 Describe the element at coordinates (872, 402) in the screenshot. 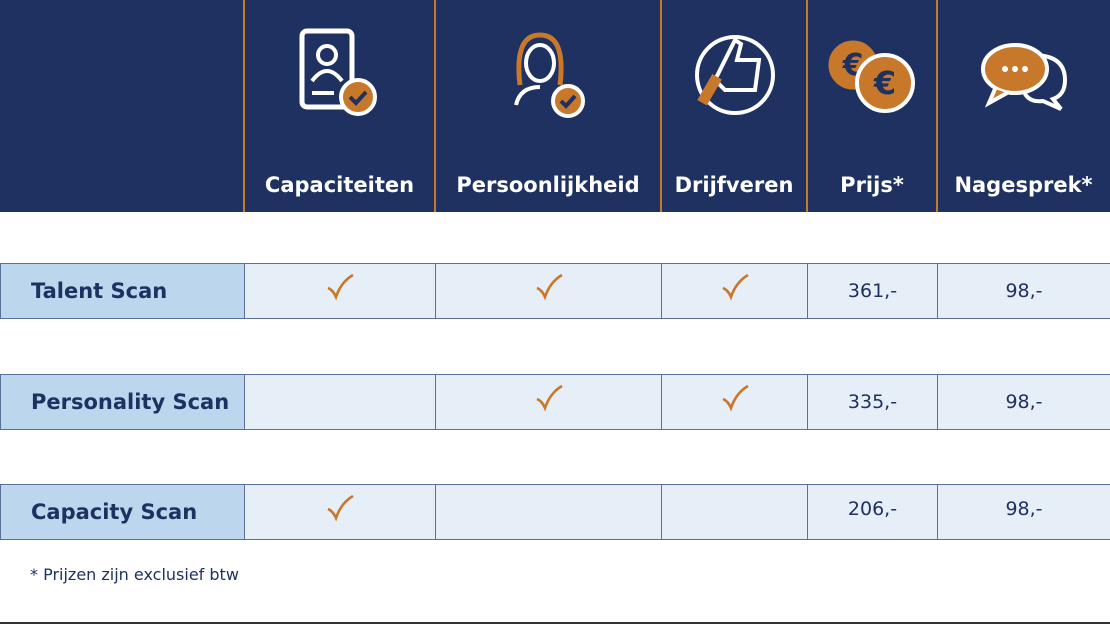

I see `table-cell: 335,-` at that location.